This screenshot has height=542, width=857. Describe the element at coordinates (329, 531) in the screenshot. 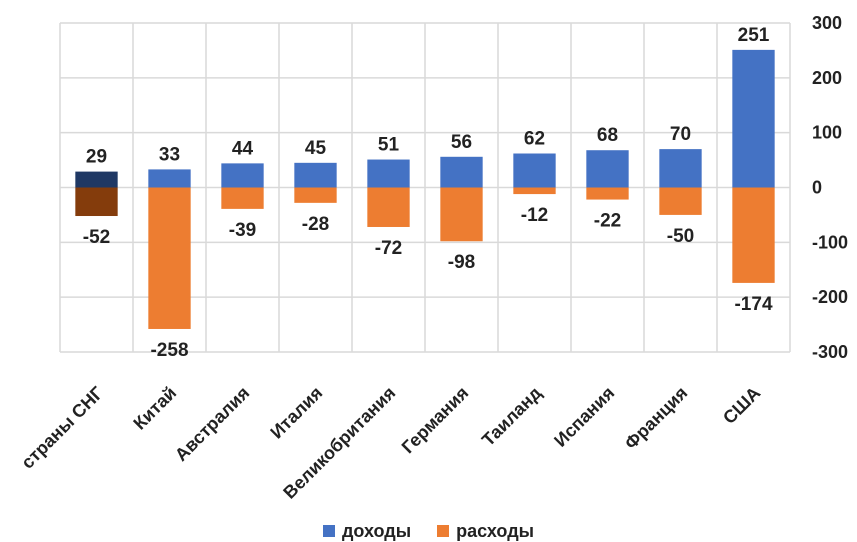

I see `legend-swatch-income` at that location.